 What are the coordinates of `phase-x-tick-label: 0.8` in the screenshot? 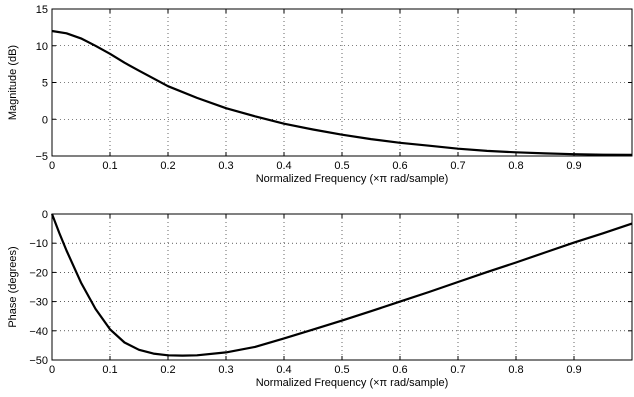 It's located at (515, 370).